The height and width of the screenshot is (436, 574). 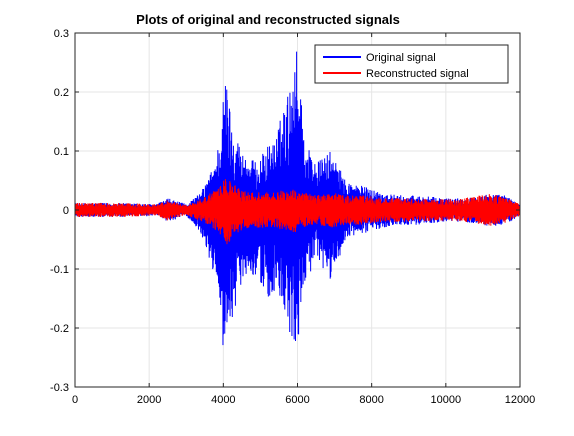 I want to click on x-tick-label: 6000, so click(x=297, y=400).